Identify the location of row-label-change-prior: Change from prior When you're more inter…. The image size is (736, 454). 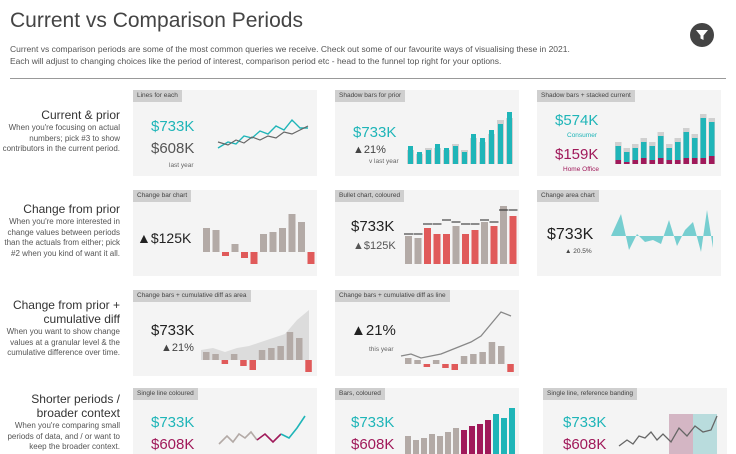
(60, 230).